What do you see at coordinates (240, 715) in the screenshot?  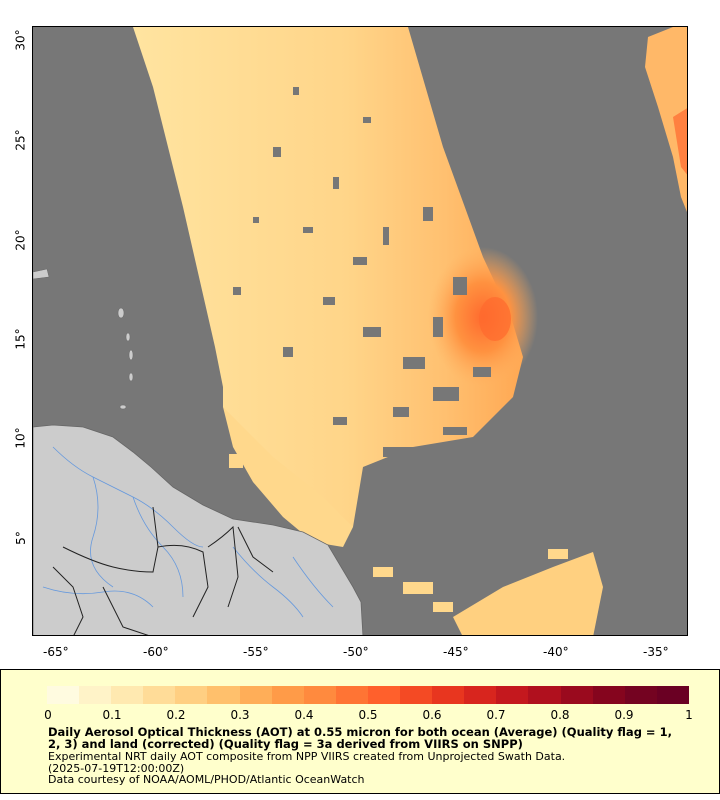 I see `colorbar-label: 0.3` at bounding box center [240, 715].